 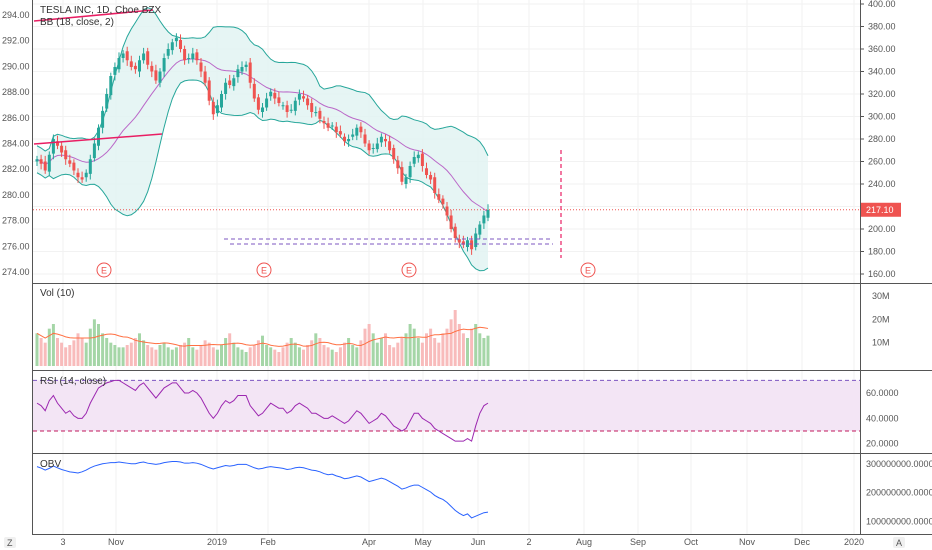 I want to click on x-axis-tick: Aug, so click(x=584, y=542).